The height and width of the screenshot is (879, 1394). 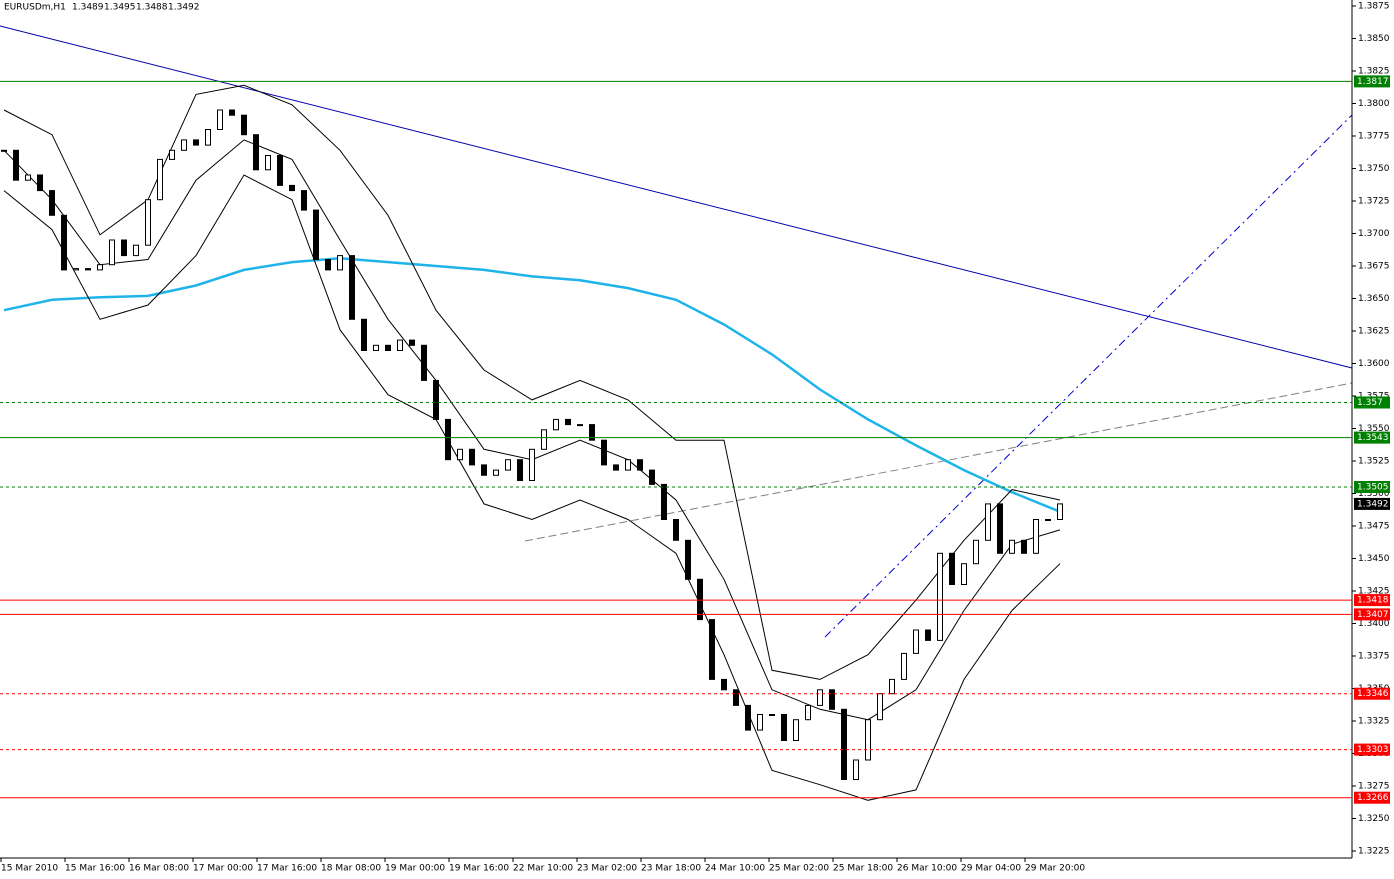 What do you see at coordinates (1374, 462) in the screenshot?
I see `y-tick-label: 1.3525` at bounding box center [1374, 462].